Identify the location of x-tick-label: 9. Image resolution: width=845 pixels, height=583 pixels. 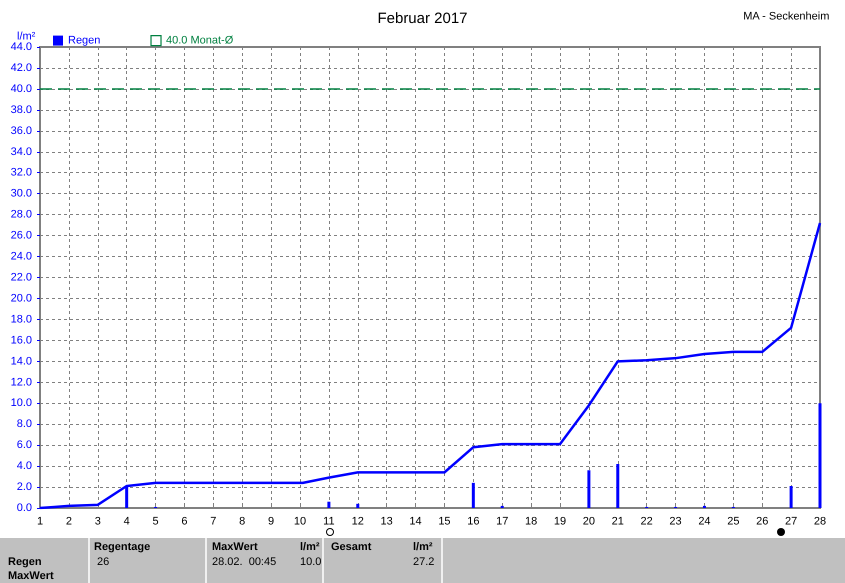
(271, 522).